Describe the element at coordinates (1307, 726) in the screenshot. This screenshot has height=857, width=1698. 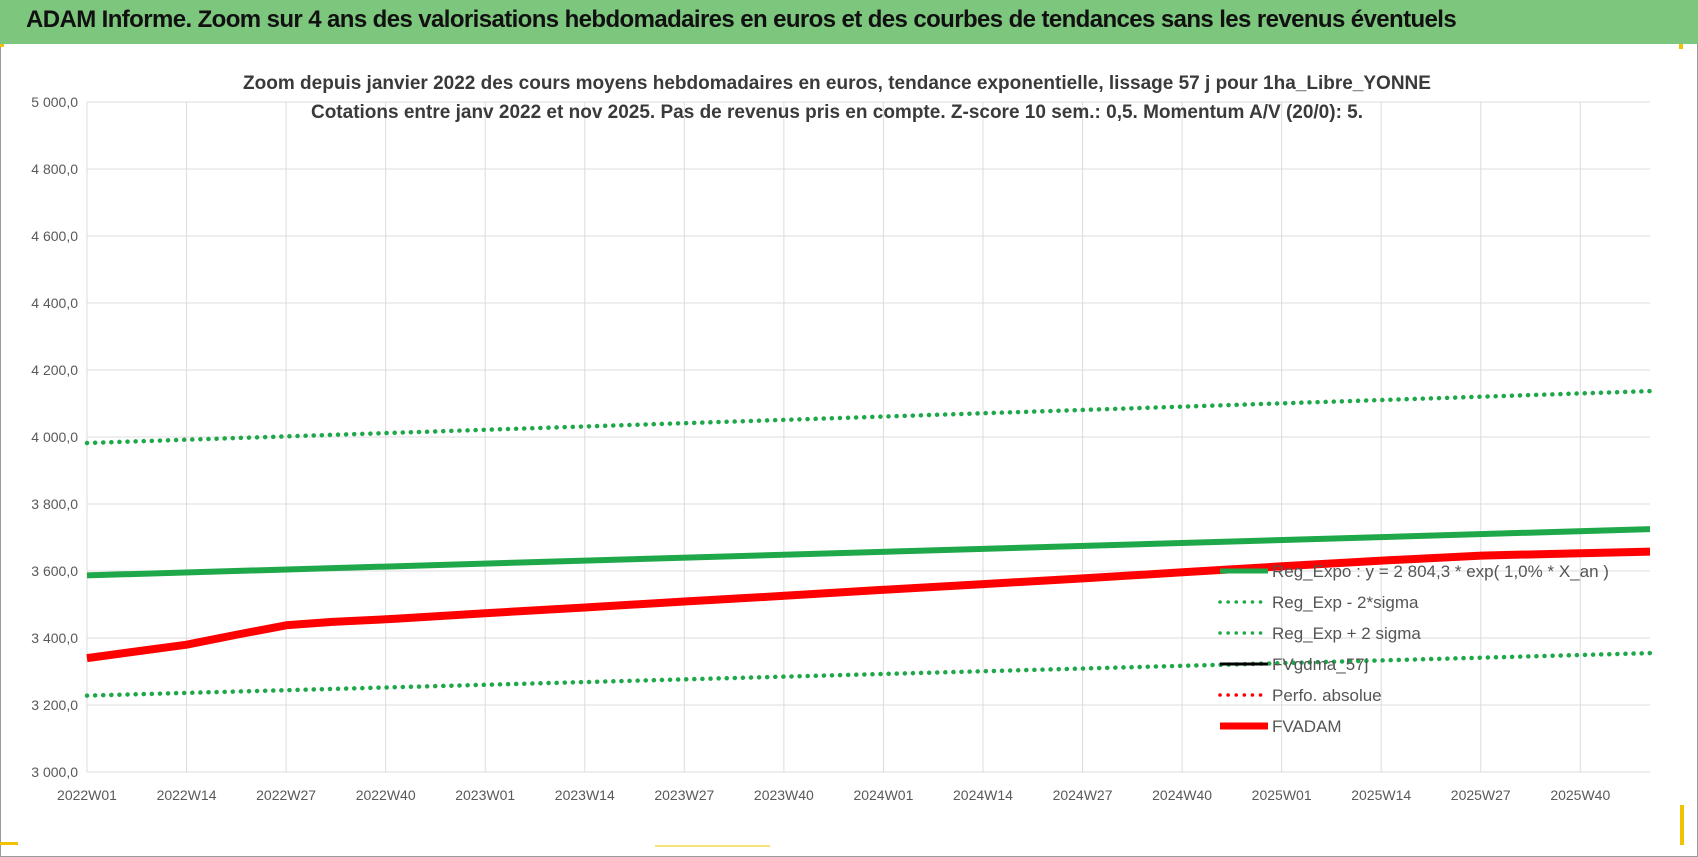
I see `legend-label: FVADAM` at that location.